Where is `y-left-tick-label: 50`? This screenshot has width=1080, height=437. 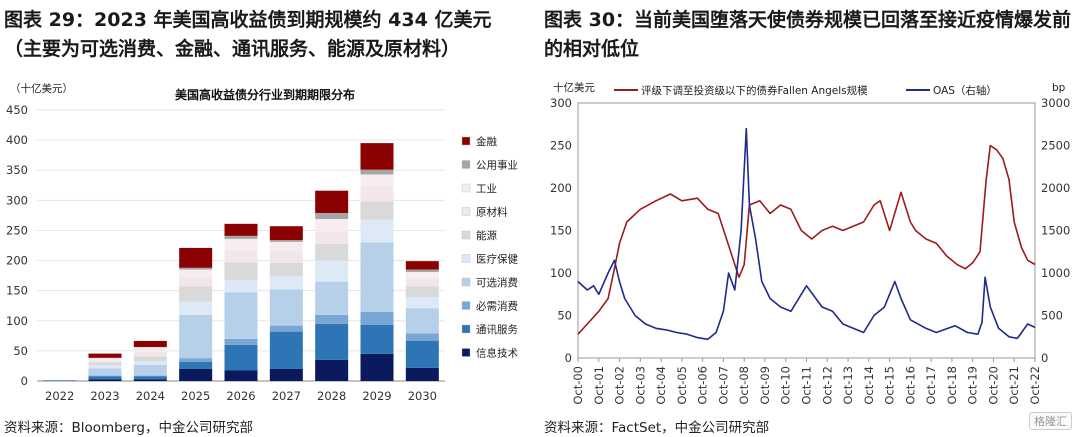 y-left-tick-label: 50 is located at coordinates (564, 316).